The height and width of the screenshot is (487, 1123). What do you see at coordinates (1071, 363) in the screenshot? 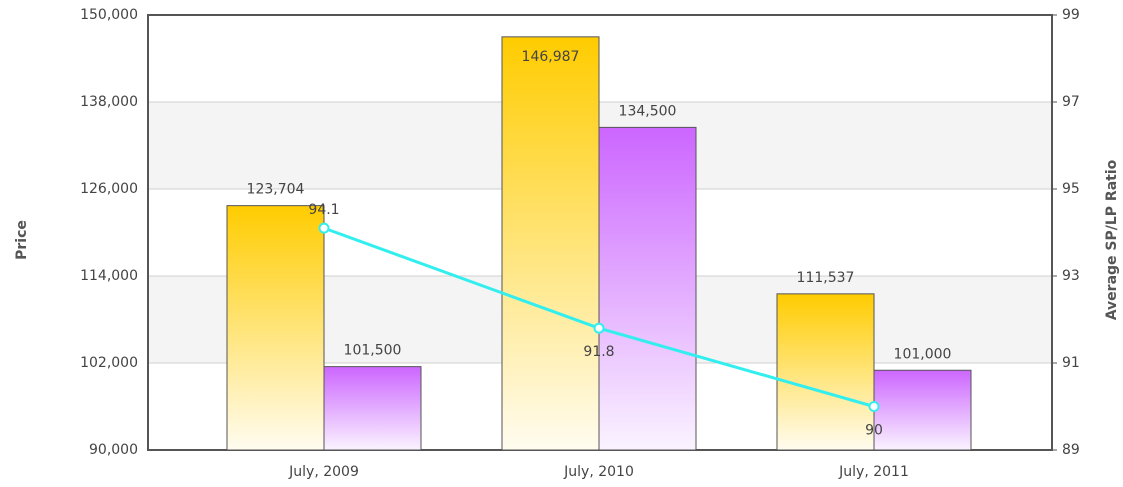
I see `y2-tick-label: 91` at bounding box center [1071, 363].